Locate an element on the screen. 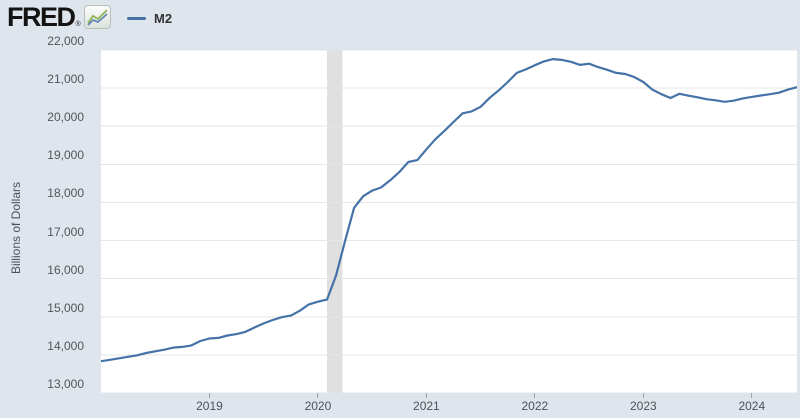 The width and height of the screenshot is (800, 418). y-axis-tick-label: 18,000 is located at coordinates (65, 193).